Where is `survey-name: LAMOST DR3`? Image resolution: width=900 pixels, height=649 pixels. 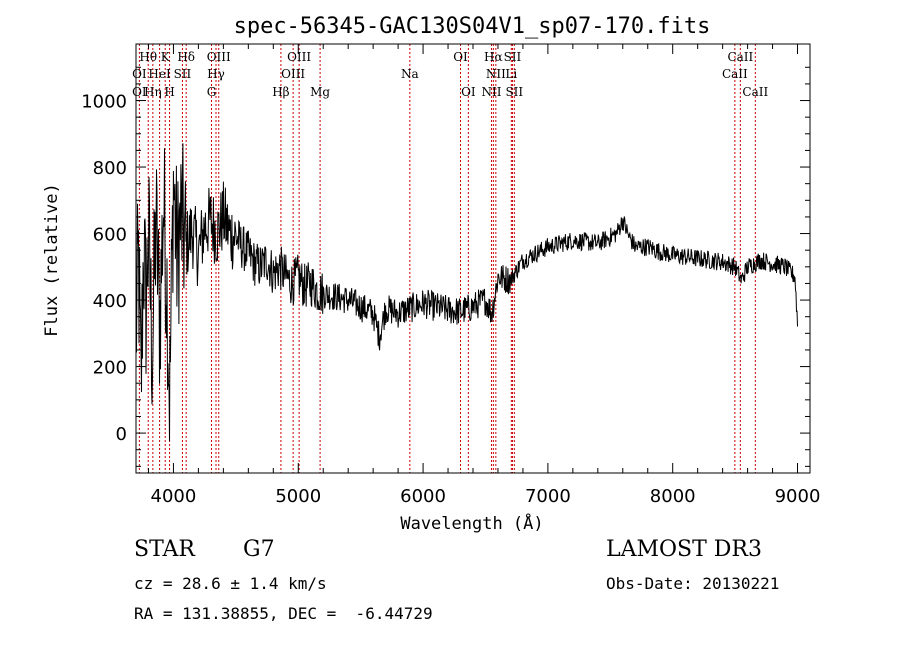 survey-name: LAMOST DR3 is located at coordinates (684, 549).